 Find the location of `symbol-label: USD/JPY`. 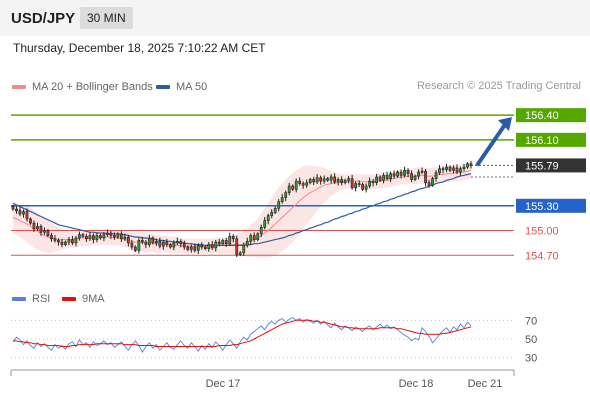

symbol-label: USD/JPY is located at coordinates (43, 18).